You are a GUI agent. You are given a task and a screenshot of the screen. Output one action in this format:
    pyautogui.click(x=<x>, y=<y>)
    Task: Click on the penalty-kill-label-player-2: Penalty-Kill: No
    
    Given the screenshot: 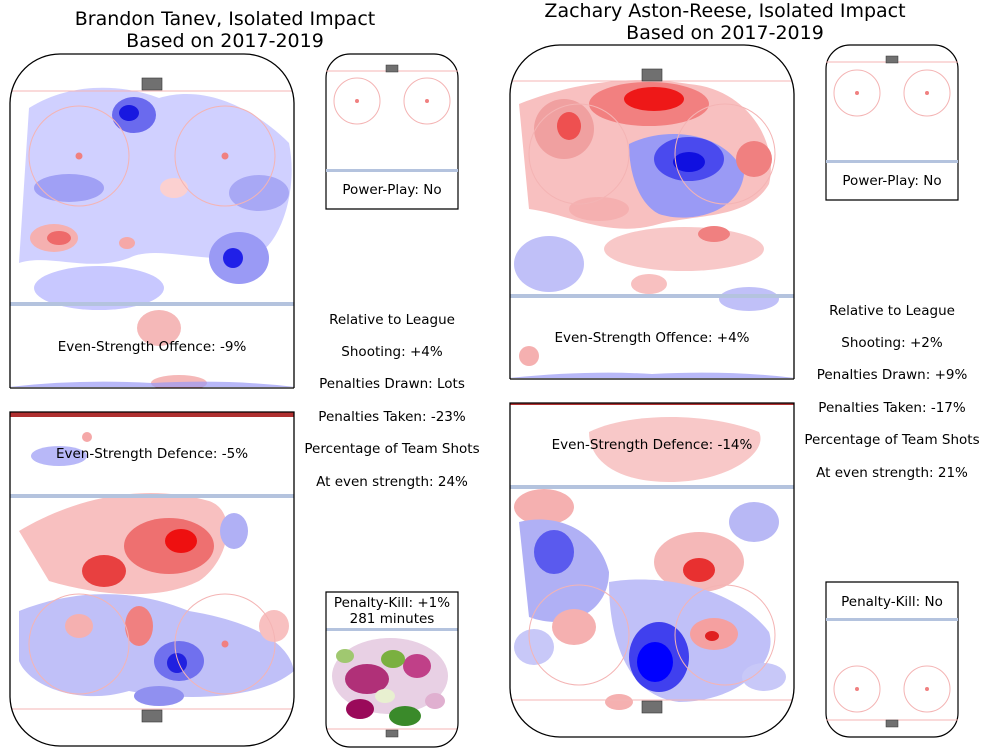 What is the action you would take?
    pyautogui.click(x=892, y=602)
    